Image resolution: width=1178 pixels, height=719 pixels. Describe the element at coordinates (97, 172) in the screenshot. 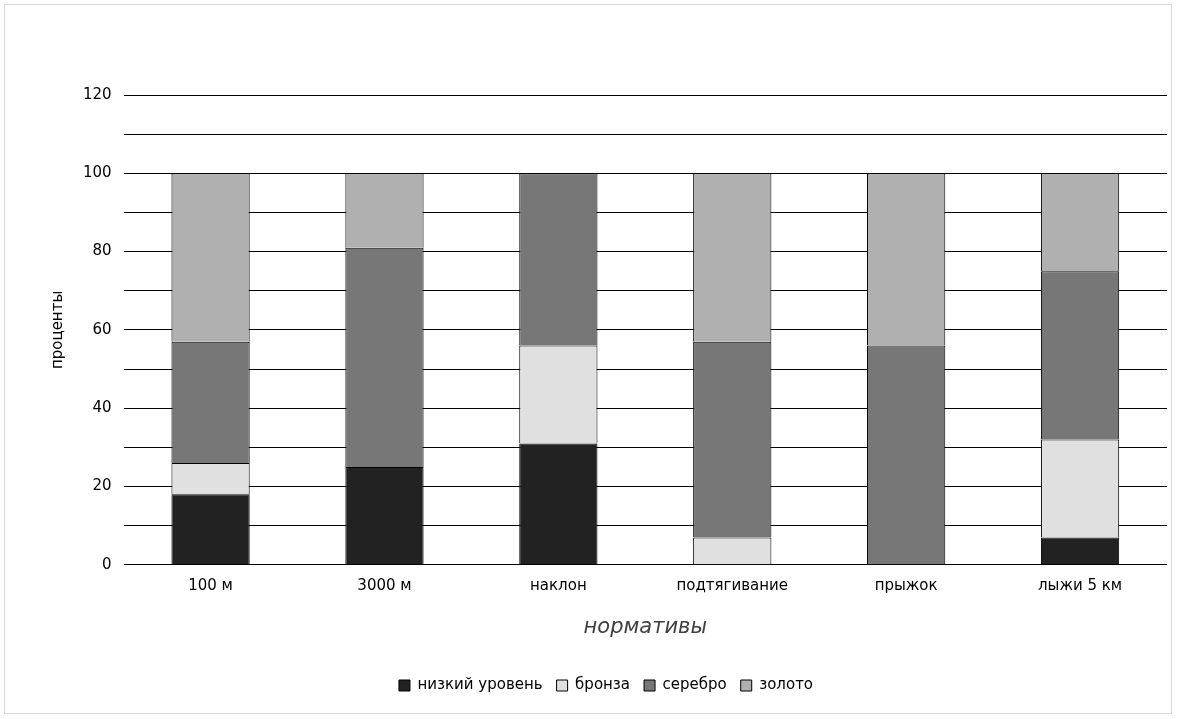

I see `y-tick-label: 100` at that location.